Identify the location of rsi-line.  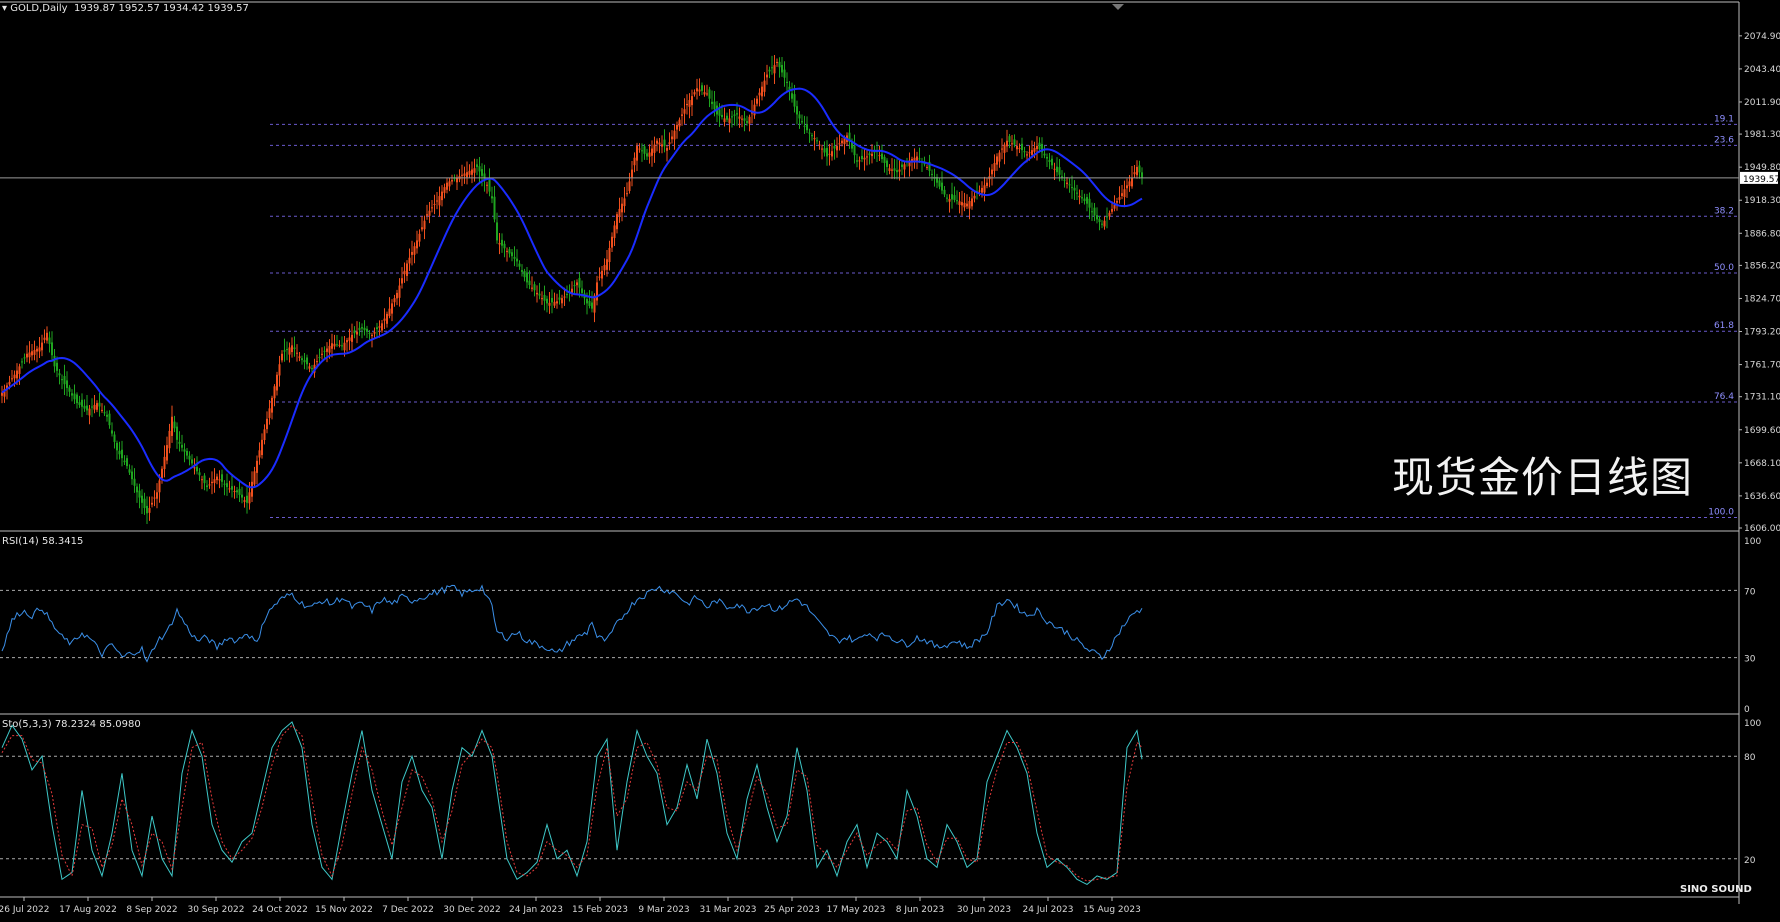
(572, 623).